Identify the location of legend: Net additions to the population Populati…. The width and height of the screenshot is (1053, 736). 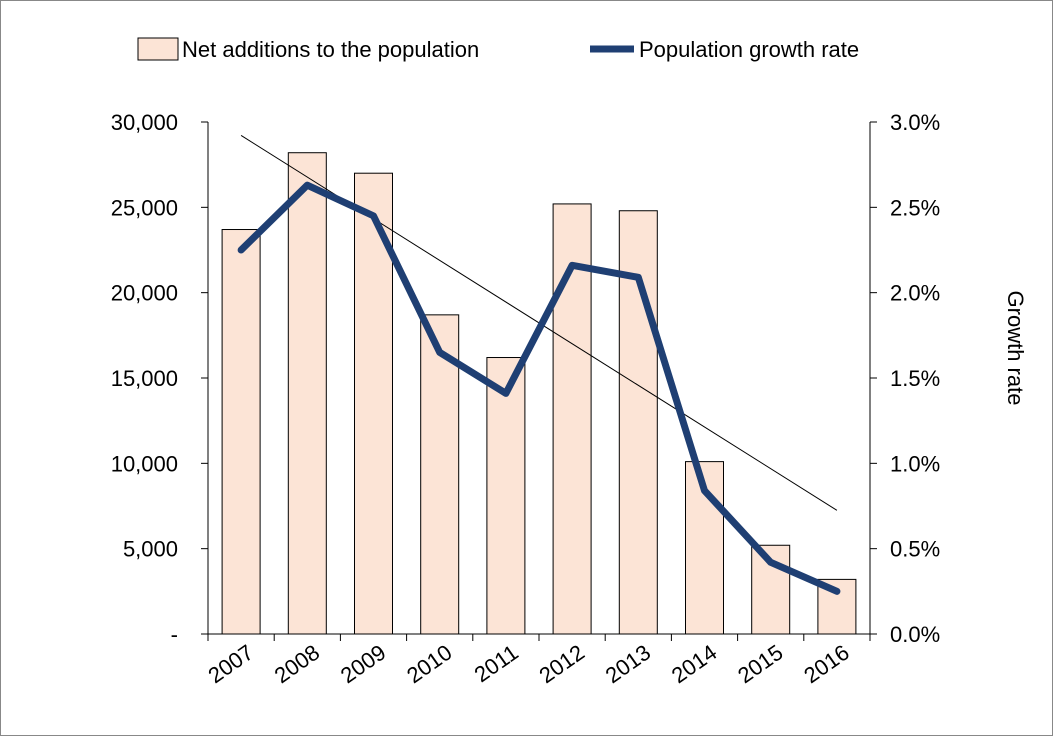
(498, 49).